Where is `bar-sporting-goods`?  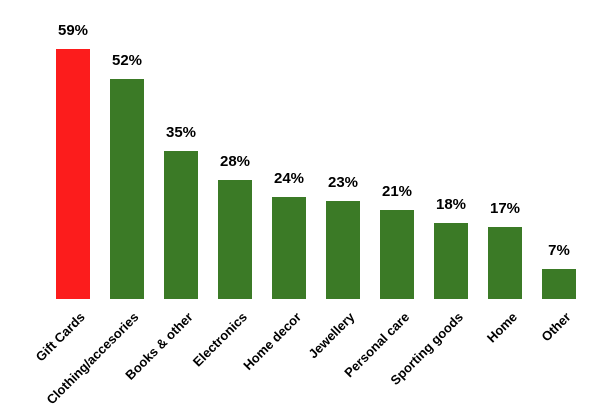
bar-sporting-goods is located at coordinates (451, 261).